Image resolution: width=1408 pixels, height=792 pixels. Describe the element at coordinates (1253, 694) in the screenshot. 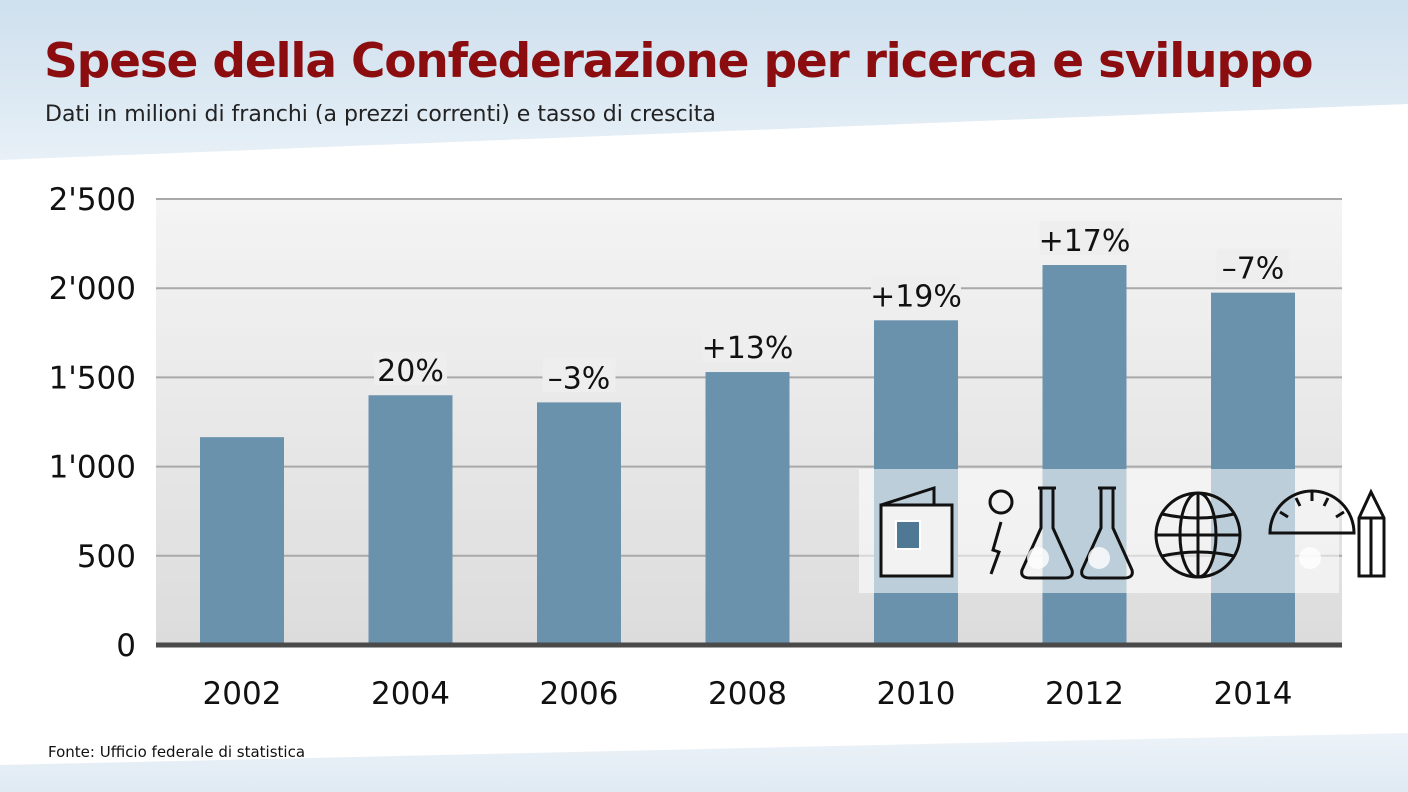

I see `x-tick-label: 2014` at that location.